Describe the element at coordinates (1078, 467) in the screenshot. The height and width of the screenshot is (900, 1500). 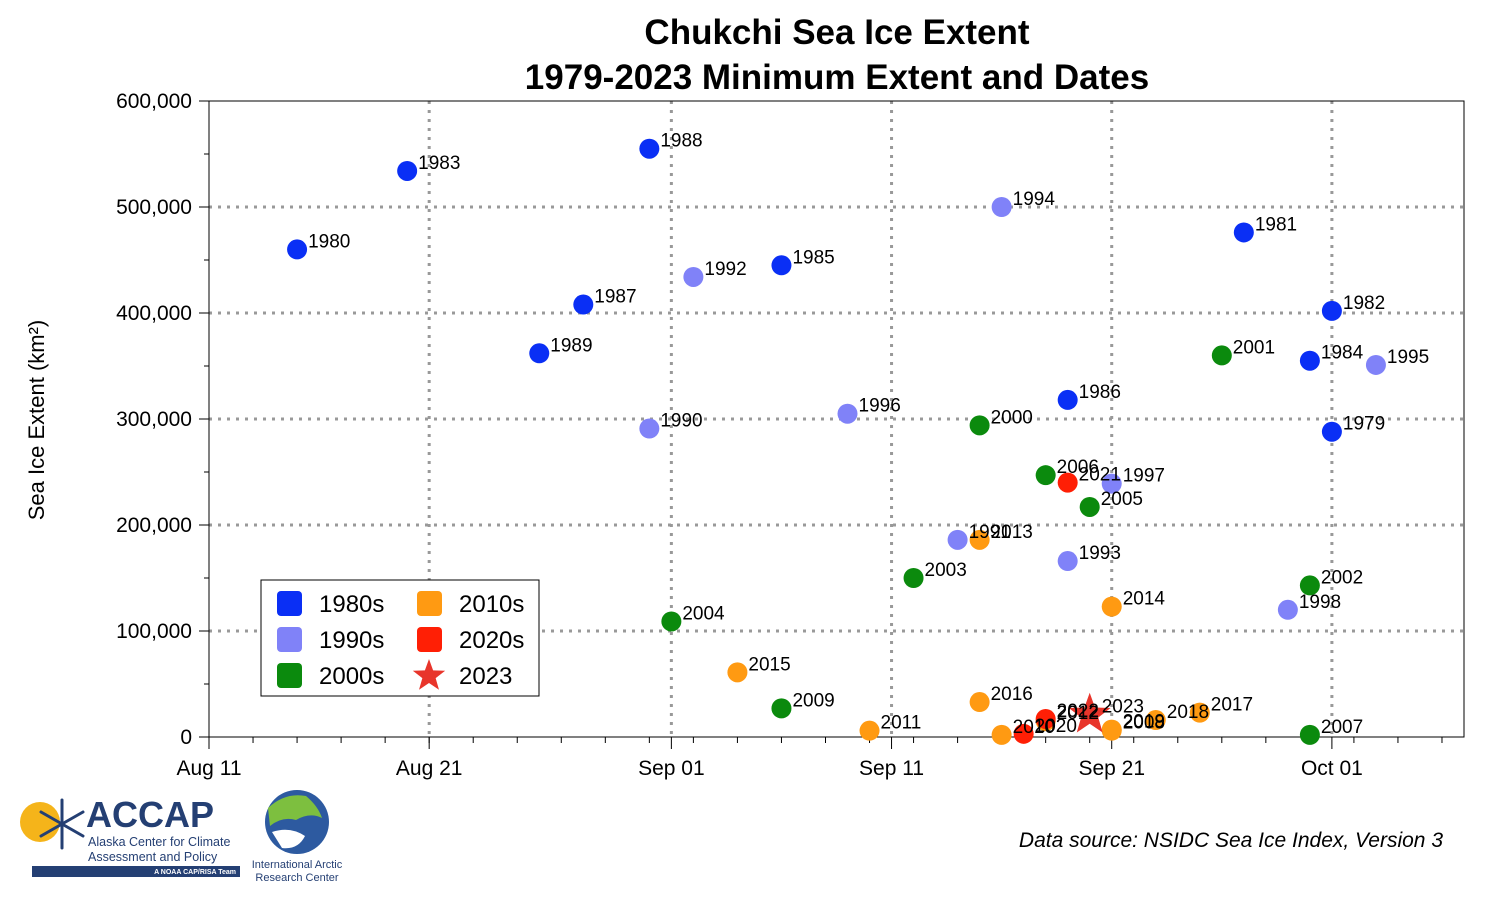
I see `point-label-2006: 2006` at that location.